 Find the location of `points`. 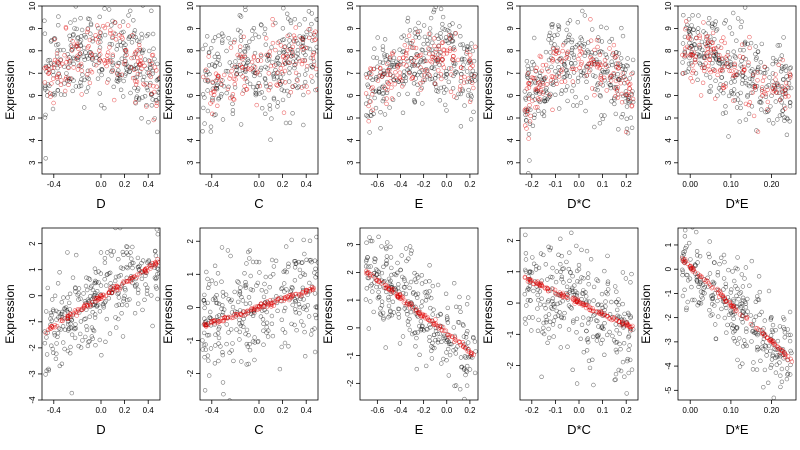

points is located at coordinates (737, 314).